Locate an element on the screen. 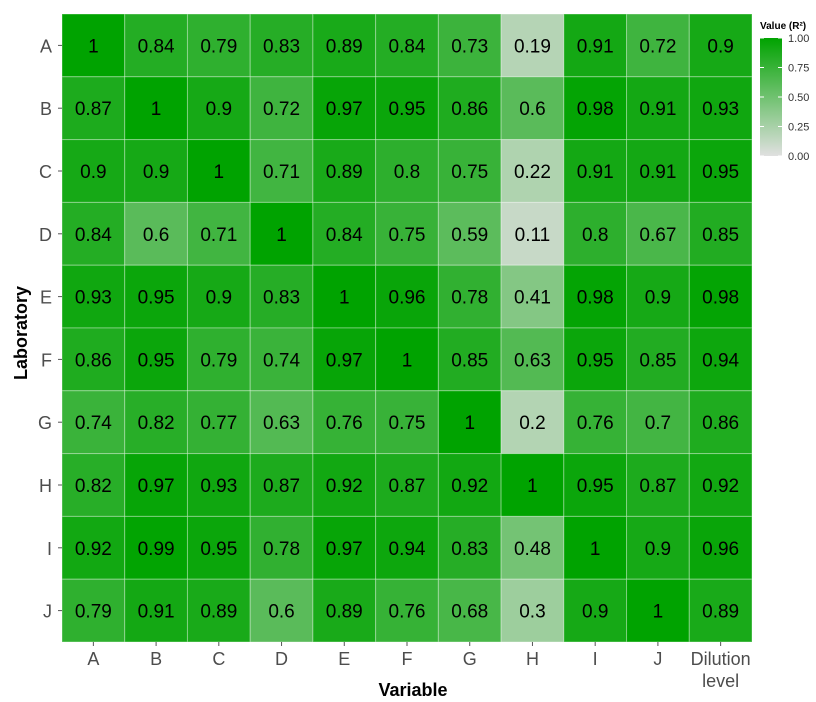  heatmap-cell-label: 0.59 is located at coordinates (469, 235).